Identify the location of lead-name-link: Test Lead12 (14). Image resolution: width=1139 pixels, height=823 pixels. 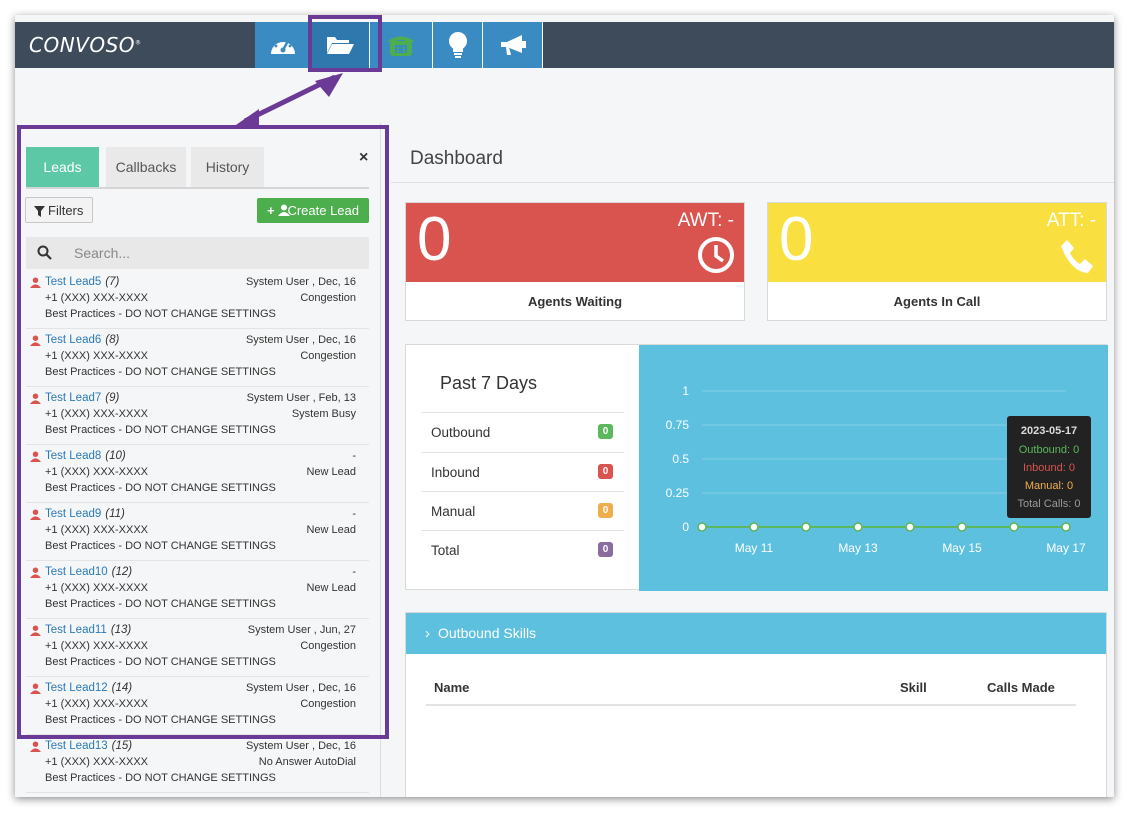
(88, 688).